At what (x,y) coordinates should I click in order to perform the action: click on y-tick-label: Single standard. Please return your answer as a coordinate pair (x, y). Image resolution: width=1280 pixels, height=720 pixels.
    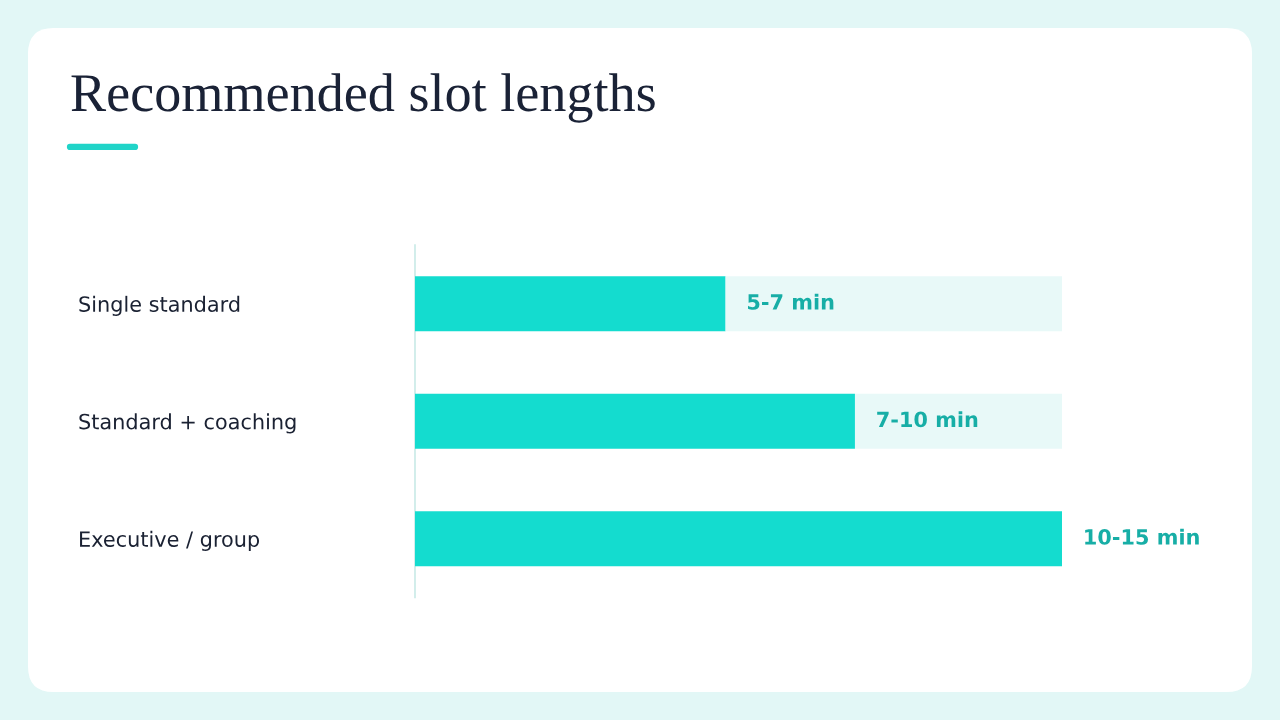
    Looking at the image, I should click on (159, 305).